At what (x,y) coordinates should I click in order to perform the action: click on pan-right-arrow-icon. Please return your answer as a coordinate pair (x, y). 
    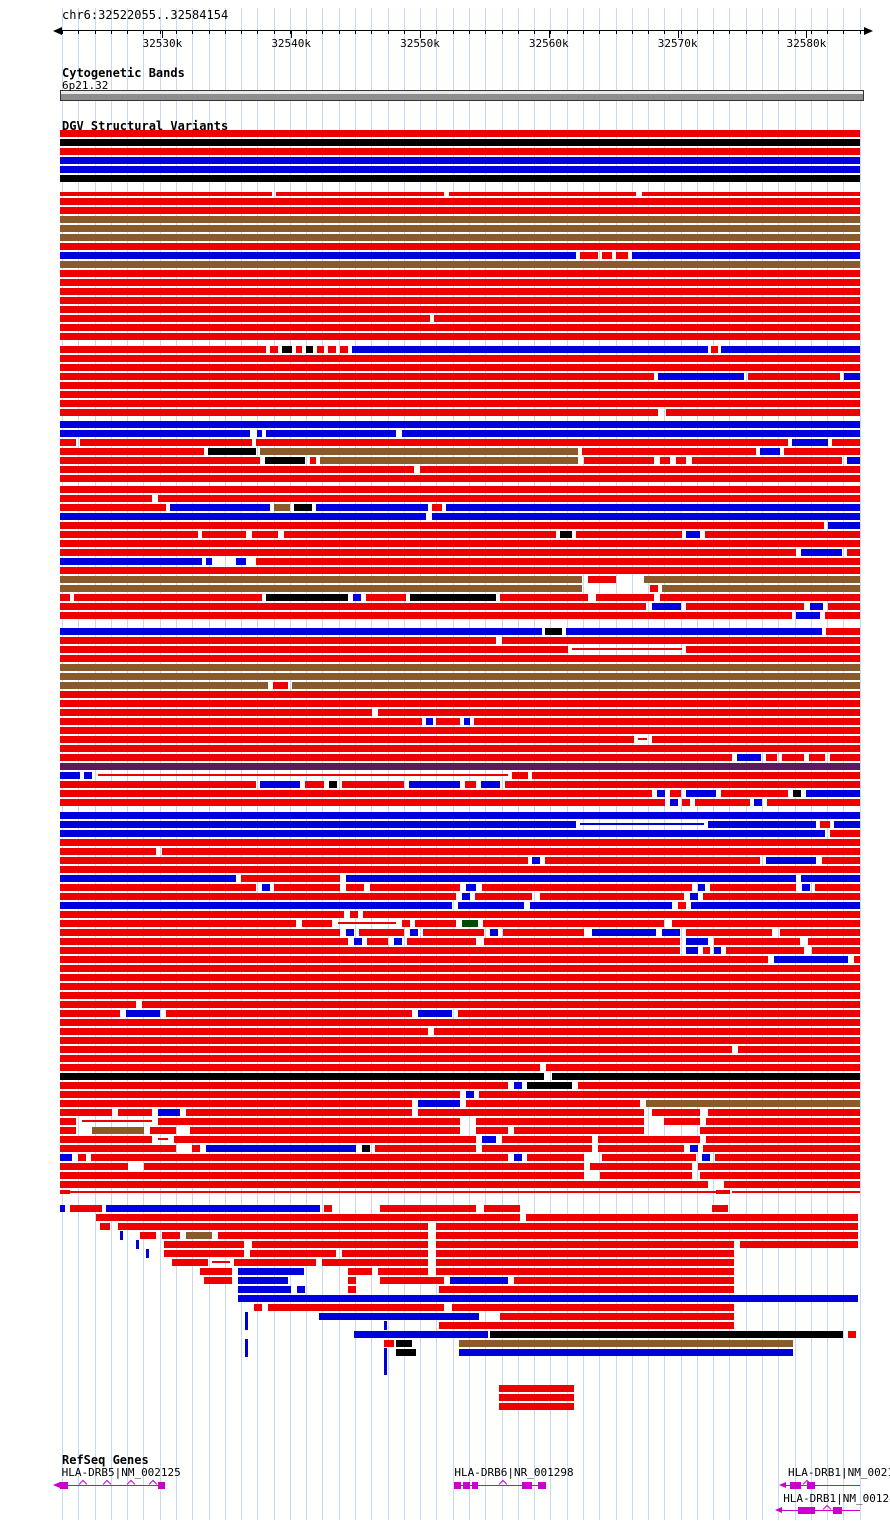
    Looking at the image, I should click on (868, 31).